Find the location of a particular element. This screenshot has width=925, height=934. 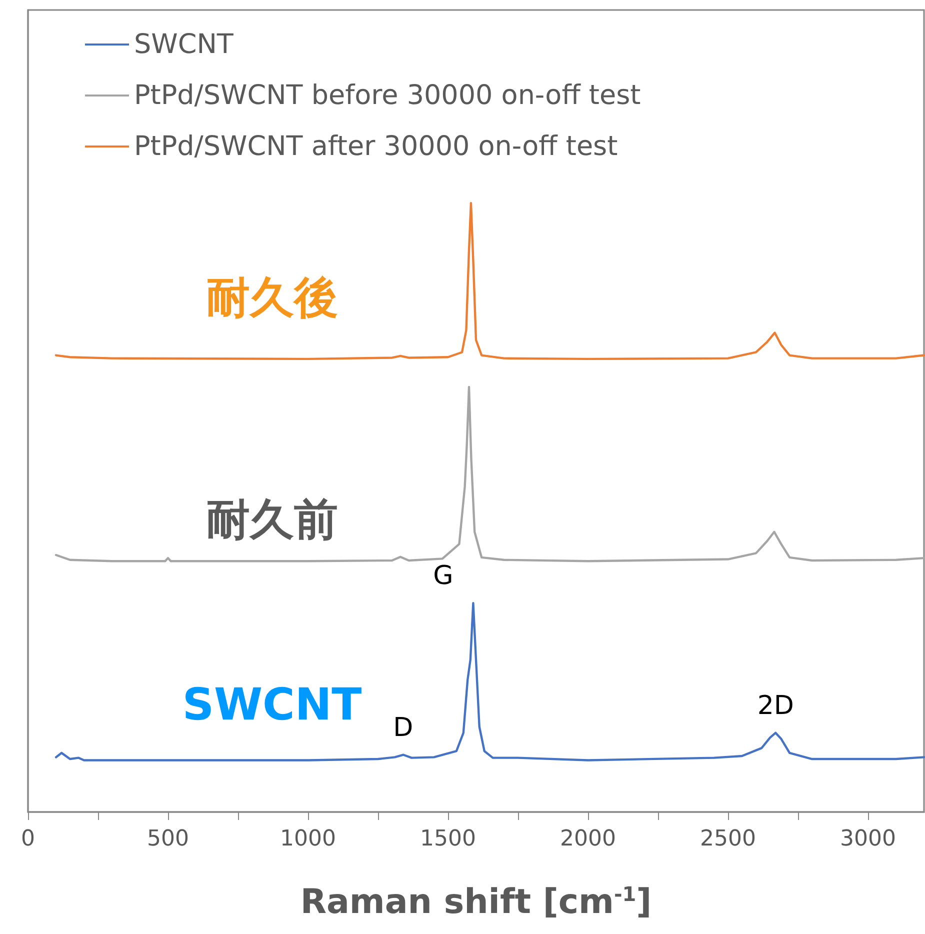

annotation: 2D is located at coordinates (775, 705).